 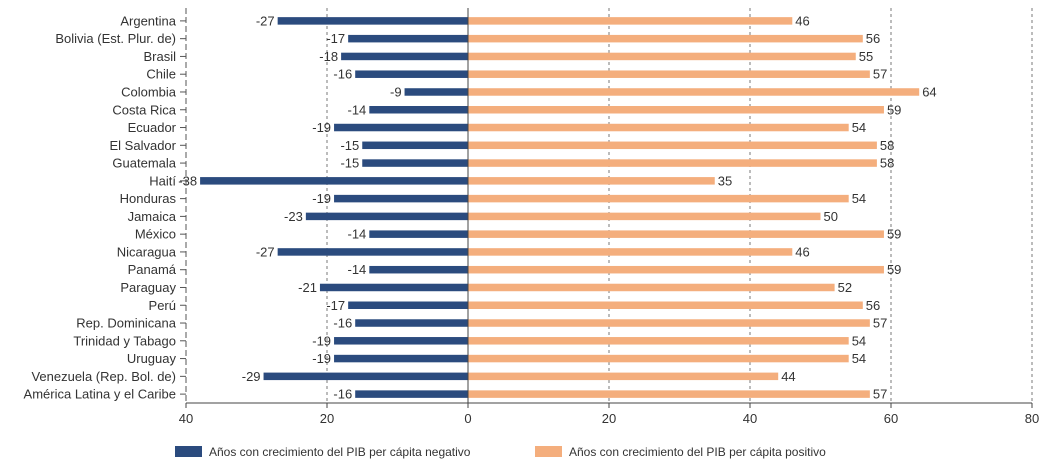 What do you see at coordinates (725, 180) in the screenshot?
I see `value-label-positive-9: 35` at bounding box center [725, 180].